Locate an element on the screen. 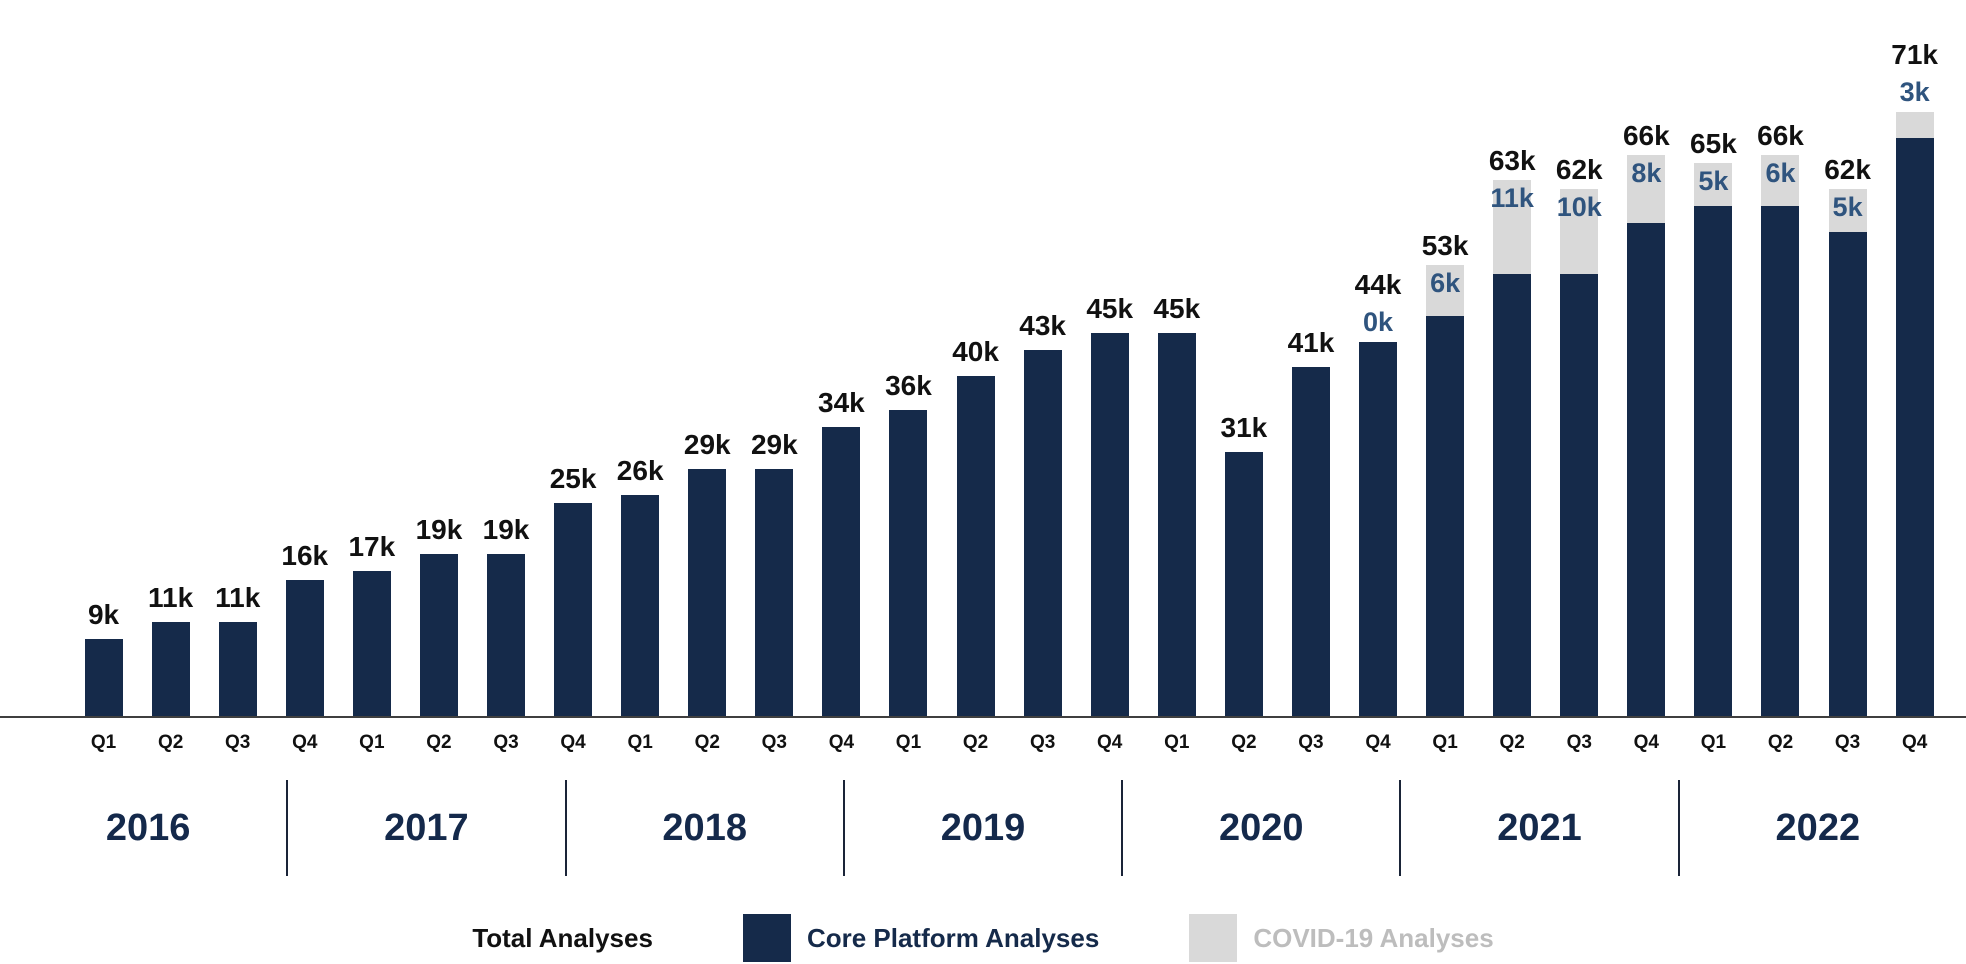 Image resolution: width=1966 pixels, height=964 pixels. covid-swatch-icon is located at coordinates (1213, 938).